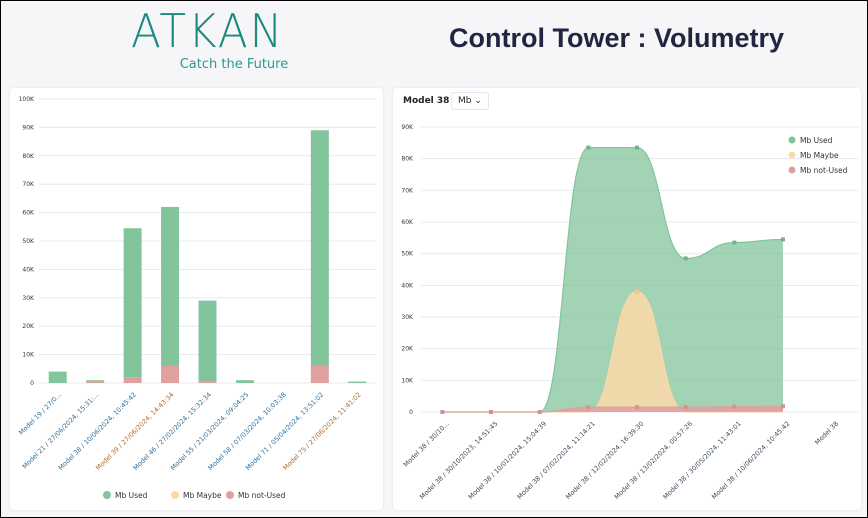 Image resolution: width=868 pixels, height=518 pixels. Describe the element at coordinates (284, 431) in the screenshot. I see `x-tick-label: Model 71 / 05/04/2024, 13:51:02` at that location.